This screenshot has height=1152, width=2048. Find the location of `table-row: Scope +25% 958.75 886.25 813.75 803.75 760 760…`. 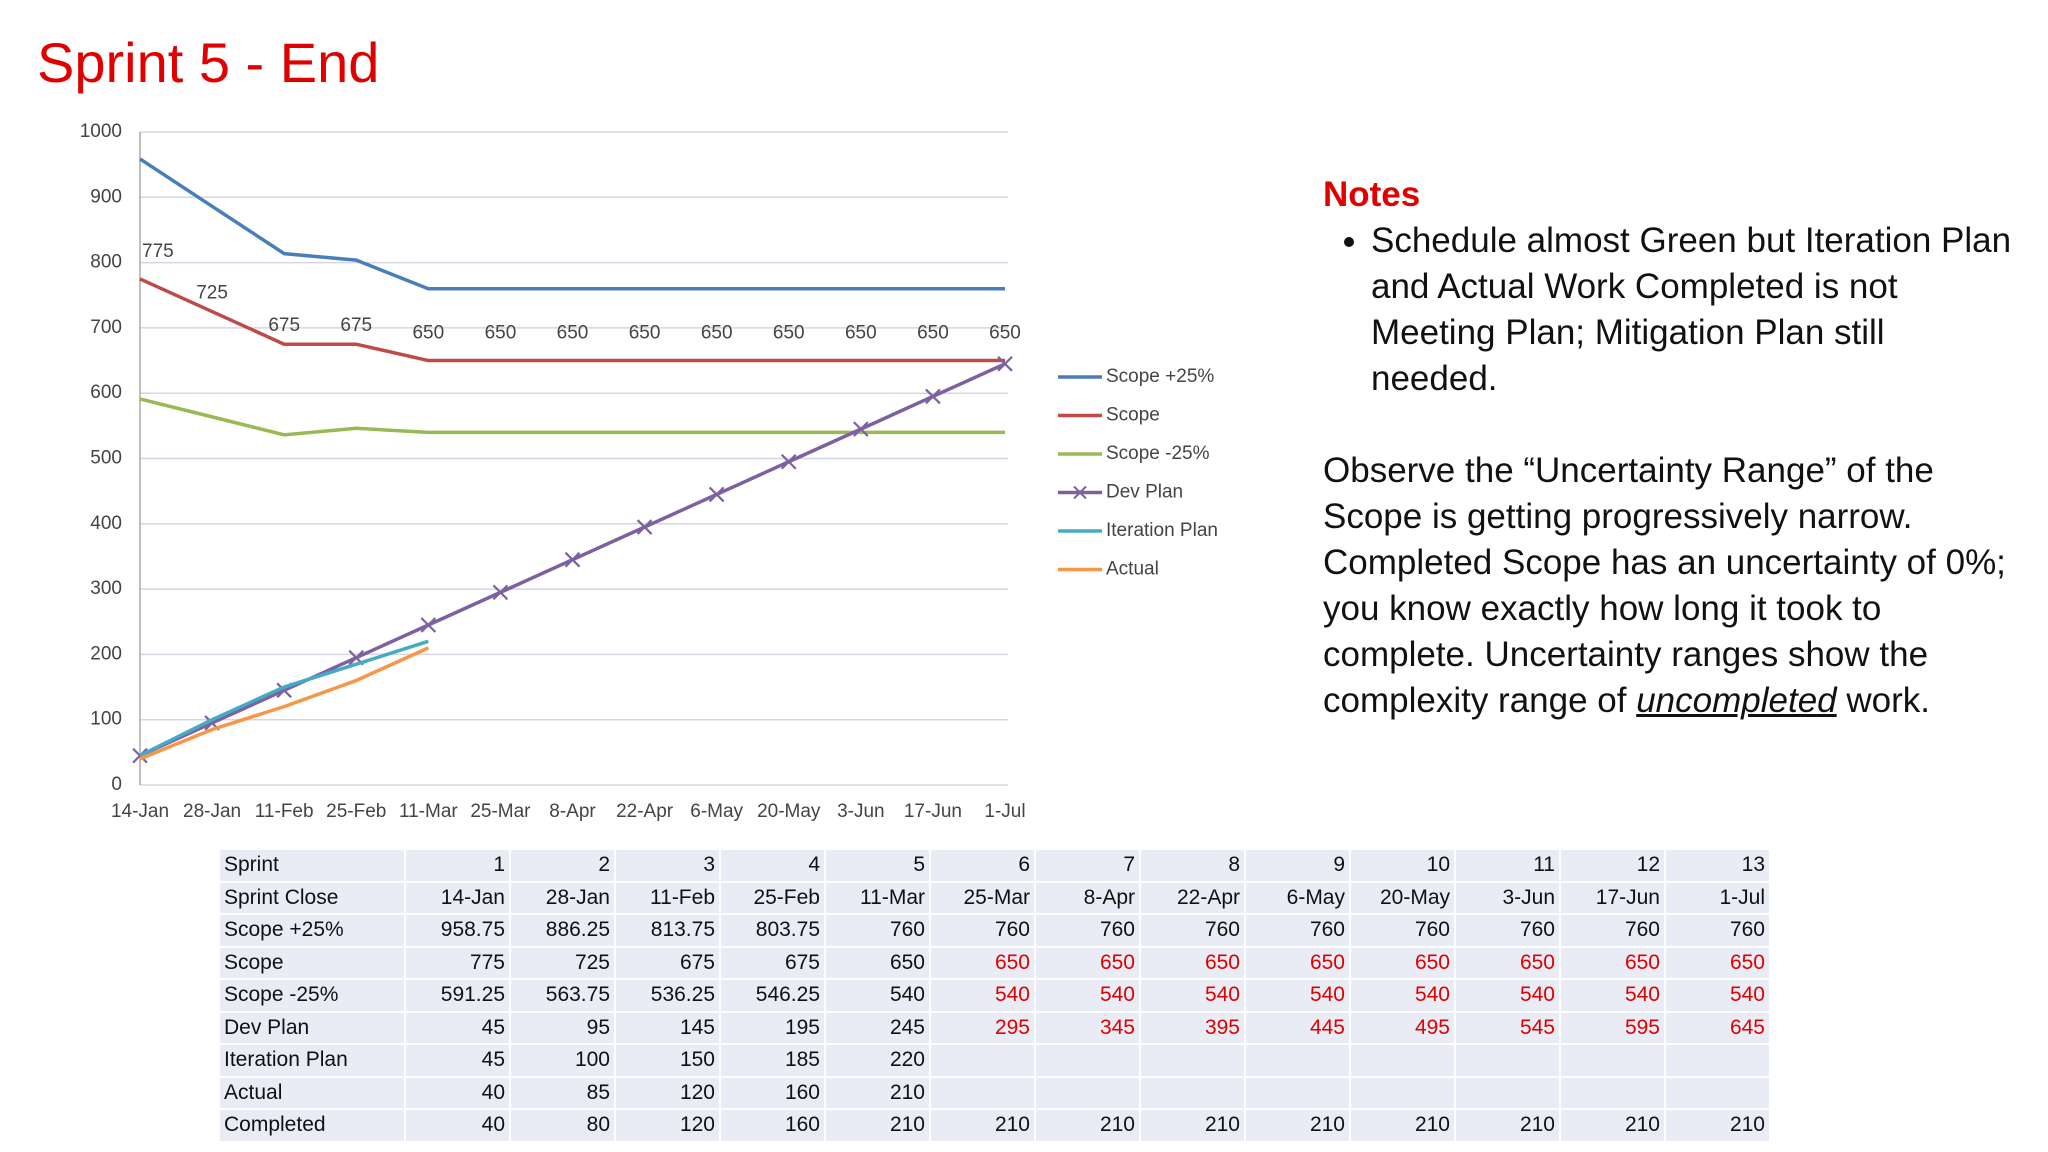

table-row: Scope +25% 958.75 886.25 813.75 803.75 760 760… is located at coordinates (994, 930).